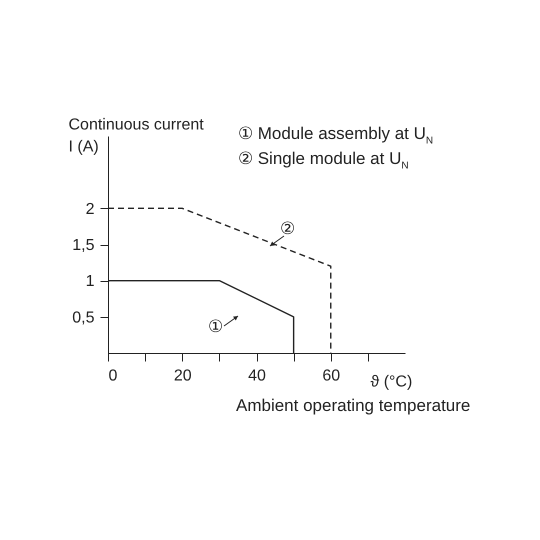 This screenshot has height=540, width=540. What do you see at coordinates (353, 406) in the screenshot?
I see `text: Ambient operating temperature` at bounding box center [353, 406].